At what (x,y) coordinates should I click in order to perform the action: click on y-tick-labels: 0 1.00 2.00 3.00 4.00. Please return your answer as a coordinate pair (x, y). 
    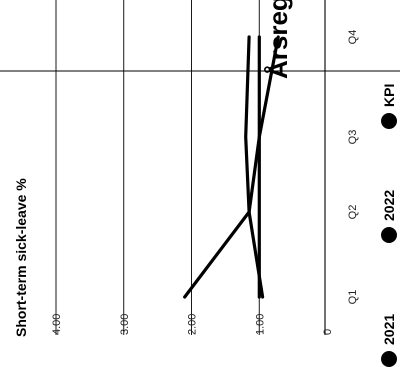
    Looking at the image, I should click on (192, 324).